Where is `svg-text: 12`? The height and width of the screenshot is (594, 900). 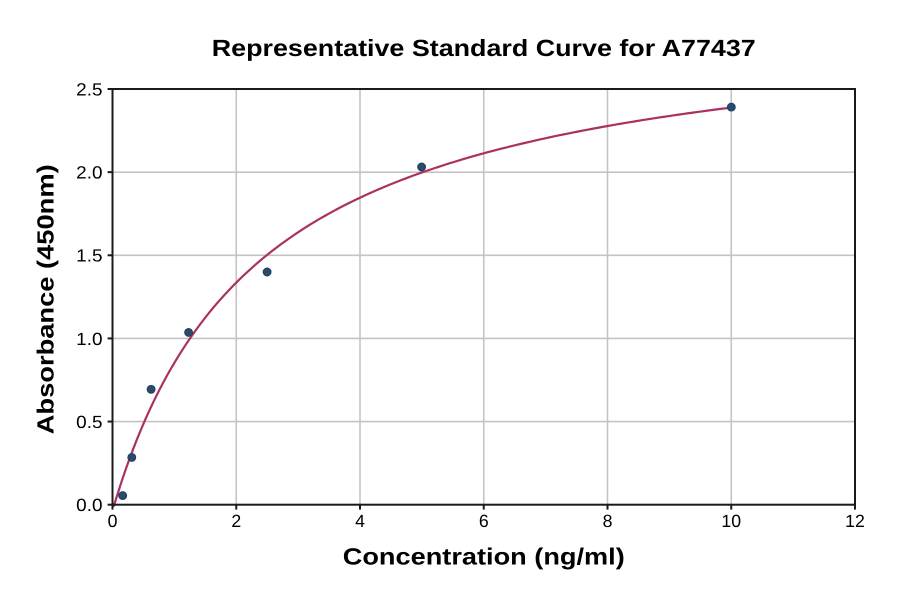 svg-text: 12 is located at coordinates (855, 521).